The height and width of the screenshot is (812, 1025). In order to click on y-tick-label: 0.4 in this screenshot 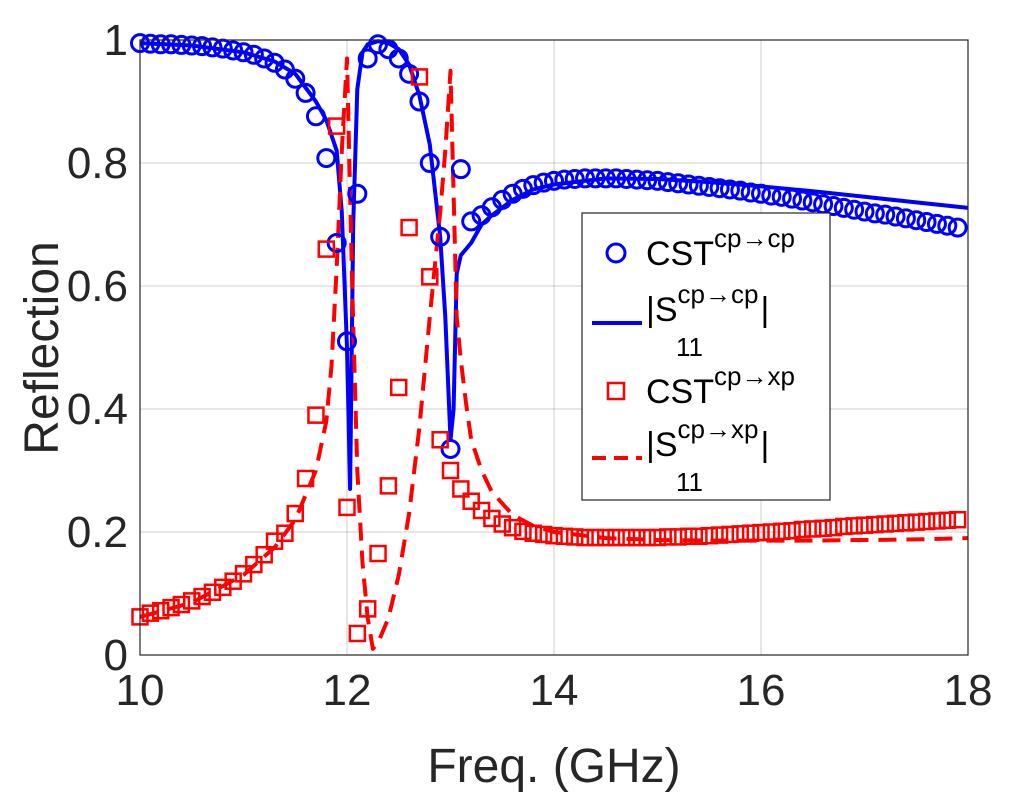, I will do `click(97, 409)`.